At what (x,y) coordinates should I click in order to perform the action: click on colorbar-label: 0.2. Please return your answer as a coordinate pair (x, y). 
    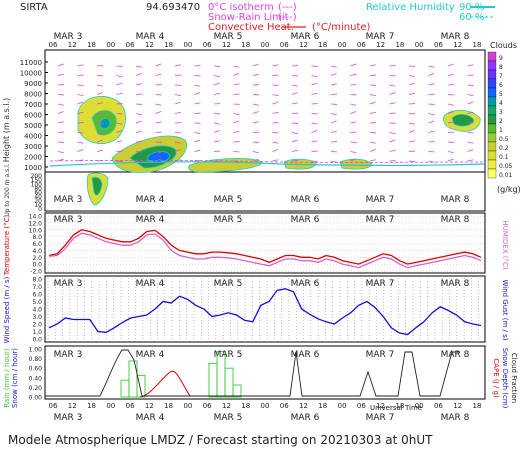
    Looking at the image, I should click on (504, 148).